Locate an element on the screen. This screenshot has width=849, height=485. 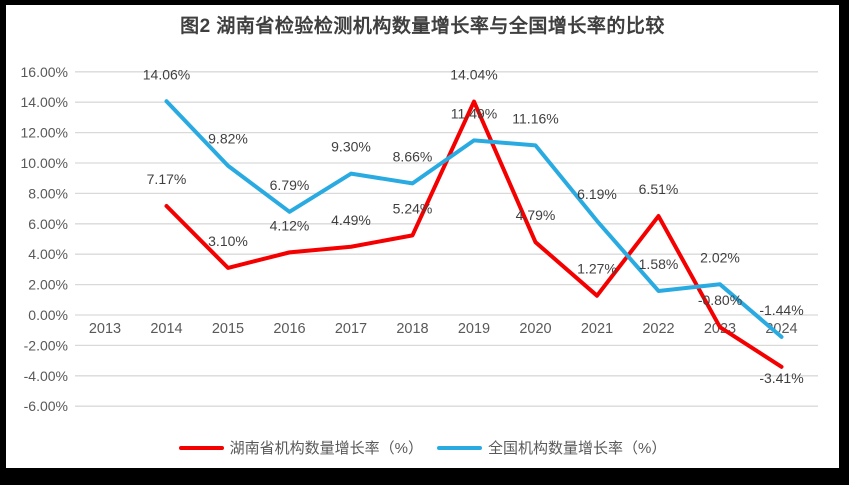
legend-item-hunan: 湖南省机构数量增长率（%） is located at coordinates (300, 447).